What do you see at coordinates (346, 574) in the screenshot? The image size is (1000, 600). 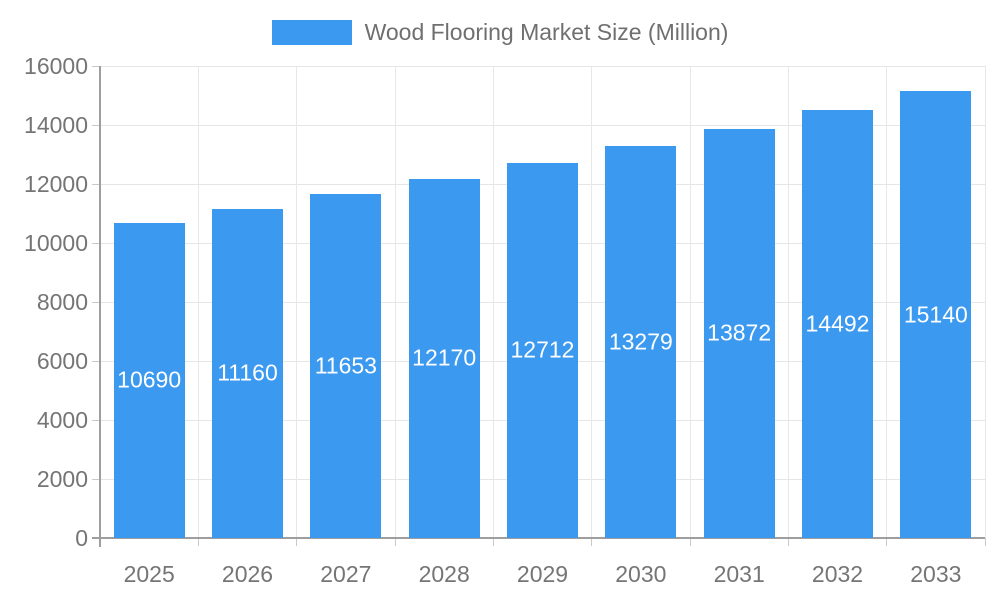 I see `x-tick-label: 2027` at bounding box center [346, 574].